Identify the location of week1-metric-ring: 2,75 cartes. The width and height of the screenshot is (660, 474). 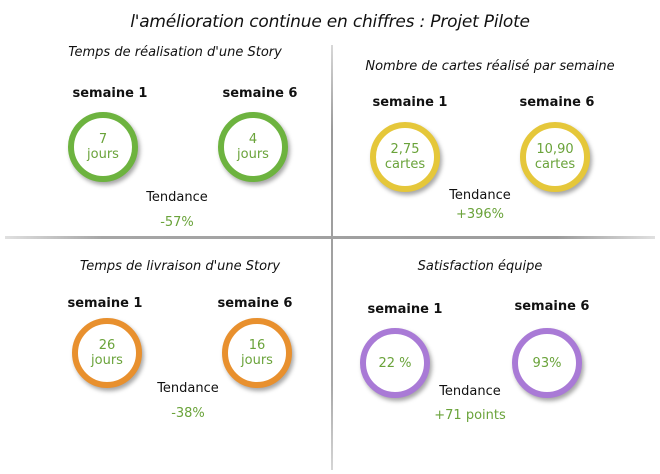
(405, 157).